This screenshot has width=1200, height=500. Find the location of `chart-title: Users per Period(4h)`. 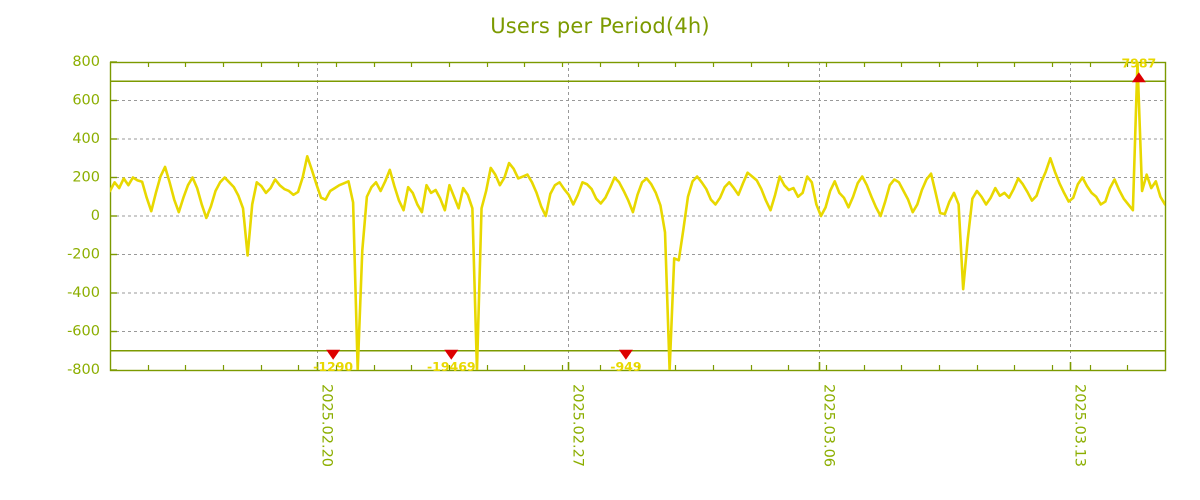

chart-title: Users per Period(4h) is located at coordinates (600, 26).